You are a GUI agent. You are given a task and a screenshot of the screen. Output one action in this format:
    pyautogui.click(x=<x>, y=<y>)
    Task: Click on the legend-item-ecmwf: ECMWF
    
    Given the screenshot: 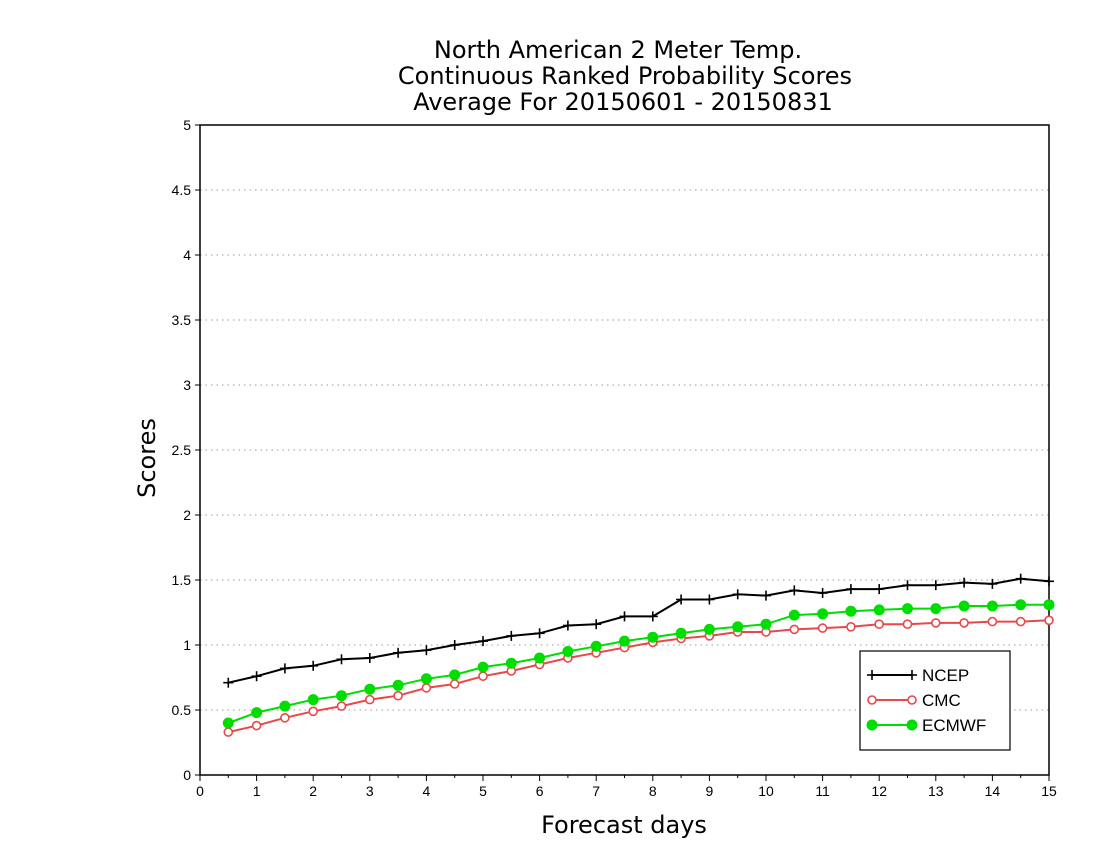 What is the action you would take?
    pyautogui.click(x=926, y=725)
    